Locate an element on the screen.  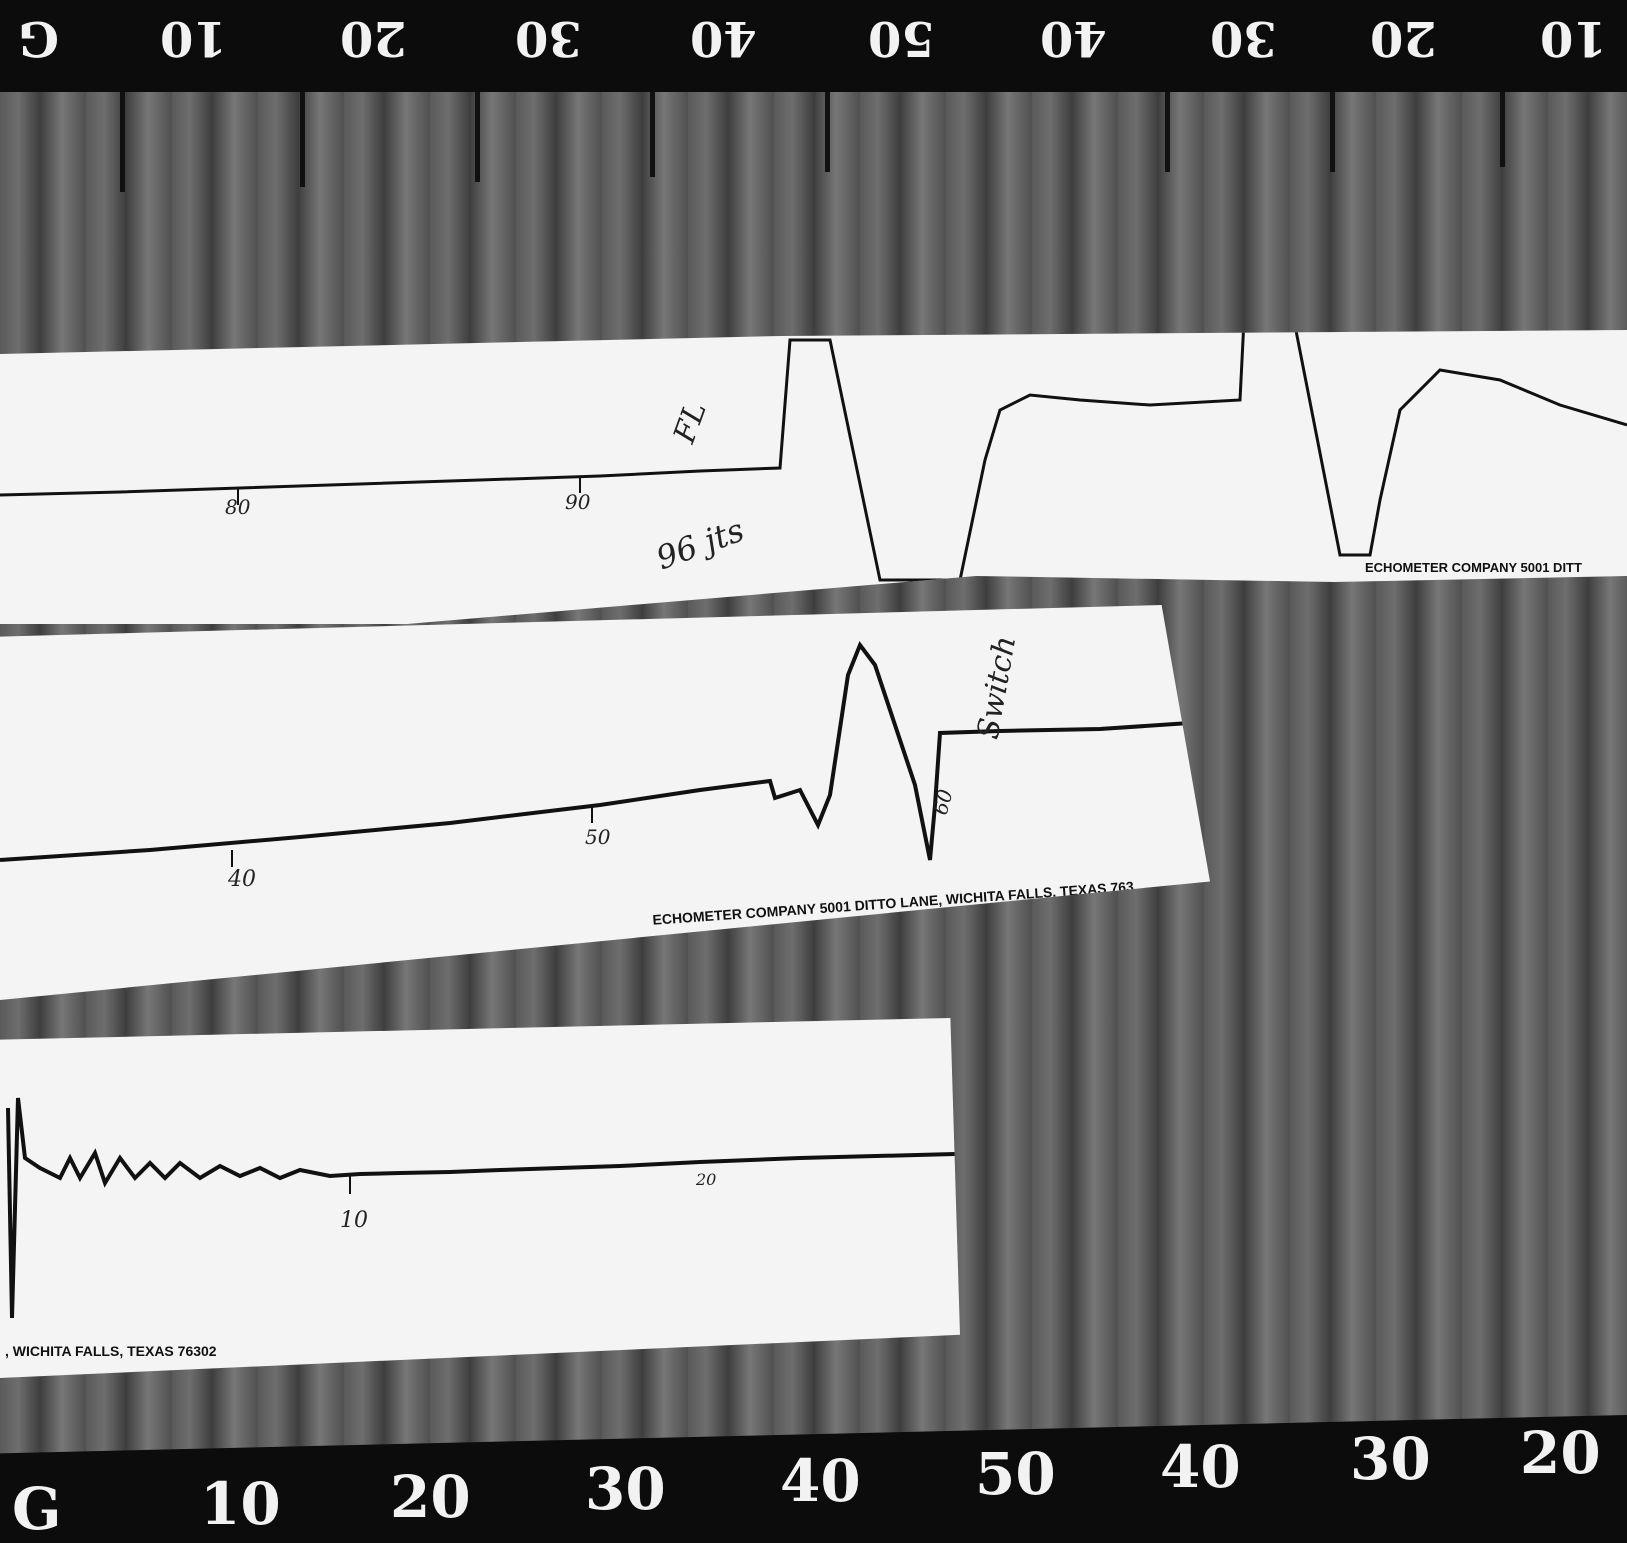
depth-mark: 80 is located at coordinates (238, 507).